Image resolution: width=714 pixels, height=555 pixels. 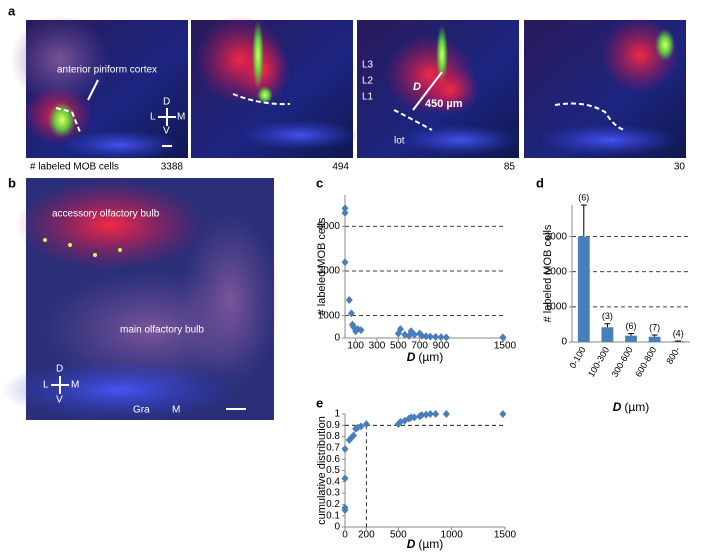 I want to click on x-tick-label: 0-100, so click(x=577, y=357).